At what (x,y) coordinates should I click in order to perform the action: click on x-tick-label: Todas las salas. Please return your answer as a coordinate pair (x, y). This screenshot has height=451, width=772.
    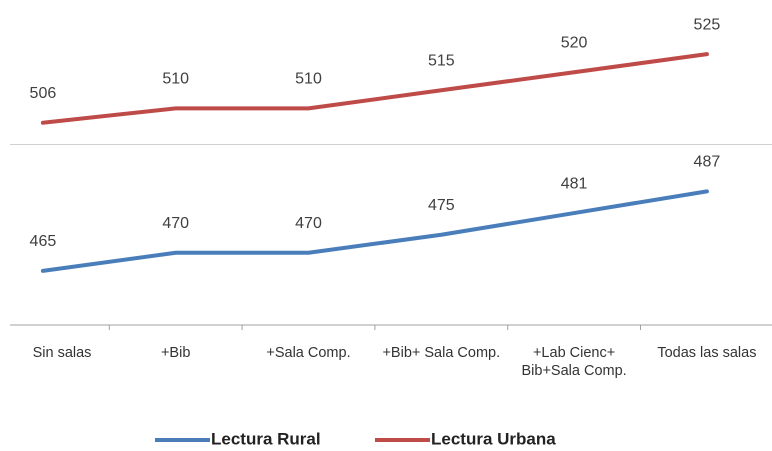
    Looking at the image, I should click on (707, 353).